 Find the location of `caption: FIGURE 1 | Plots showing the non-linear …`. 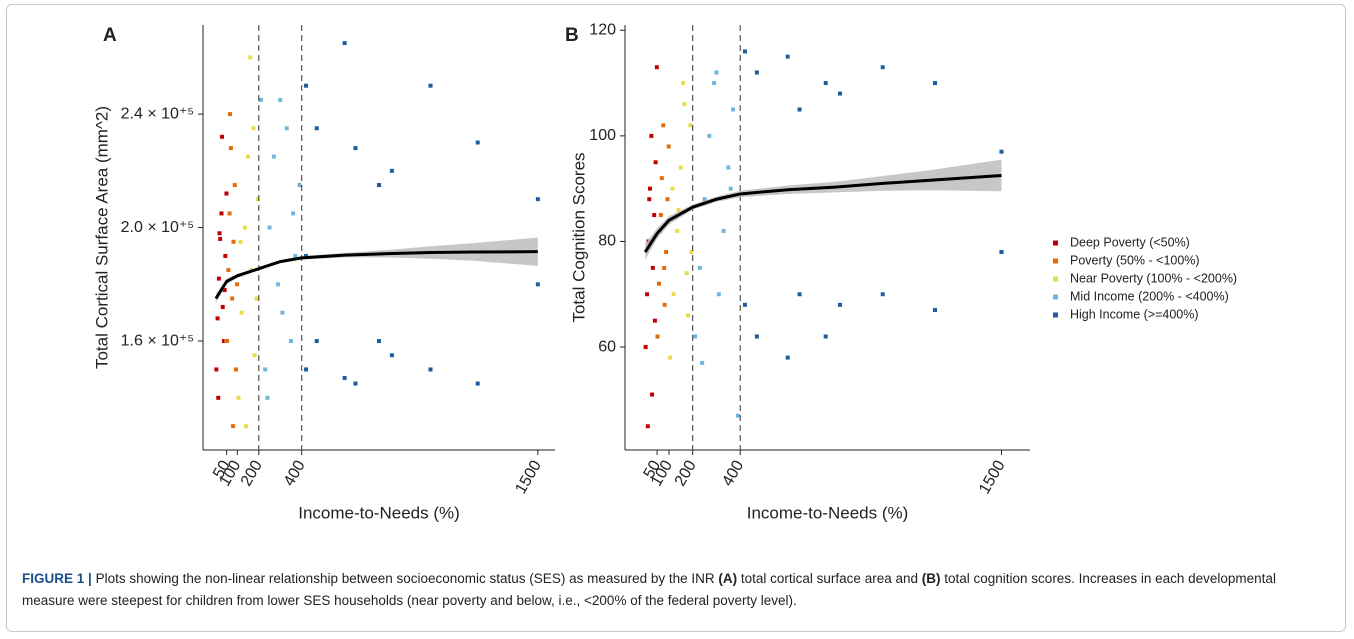

caption: FIGURE 1 | Plots showing the non-linear … is located at coordinates (674, 590).